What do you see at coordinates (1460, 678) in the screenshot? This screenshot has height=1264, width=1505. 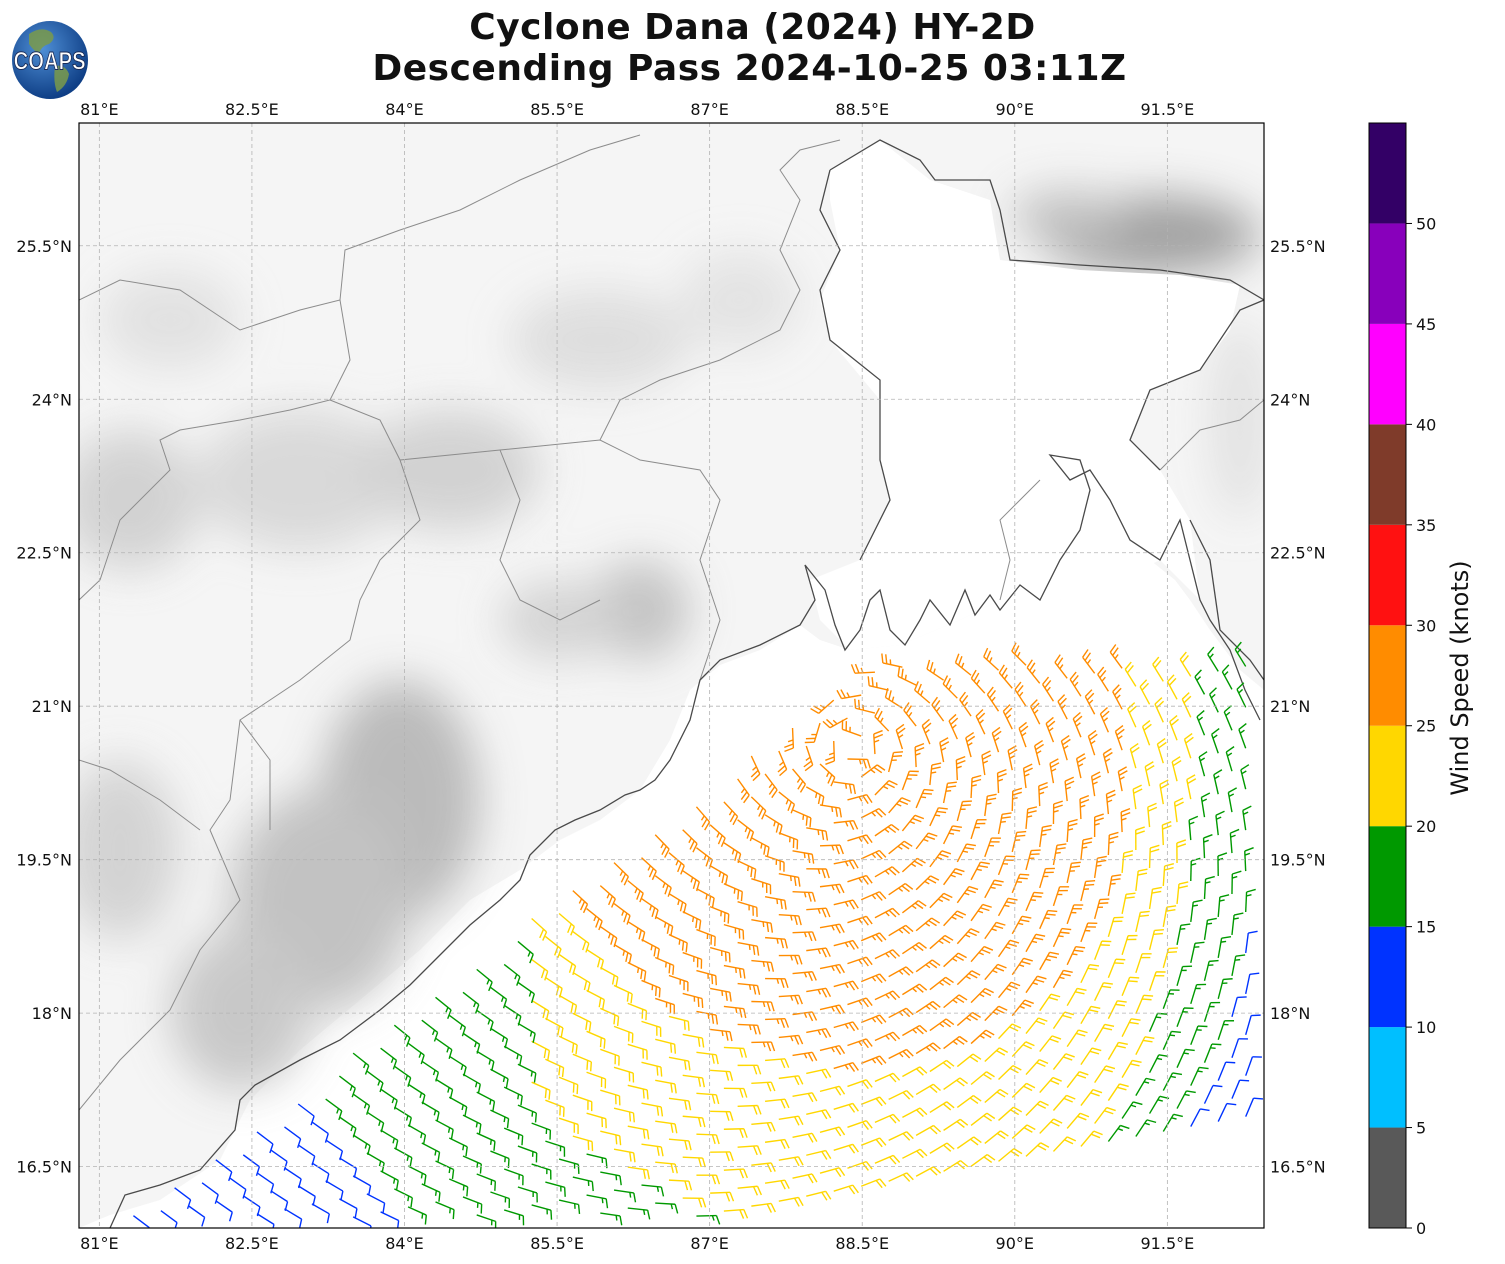 I see `colorbar-label: Wind Speed (knots)` at bounding box center [1460, 678].